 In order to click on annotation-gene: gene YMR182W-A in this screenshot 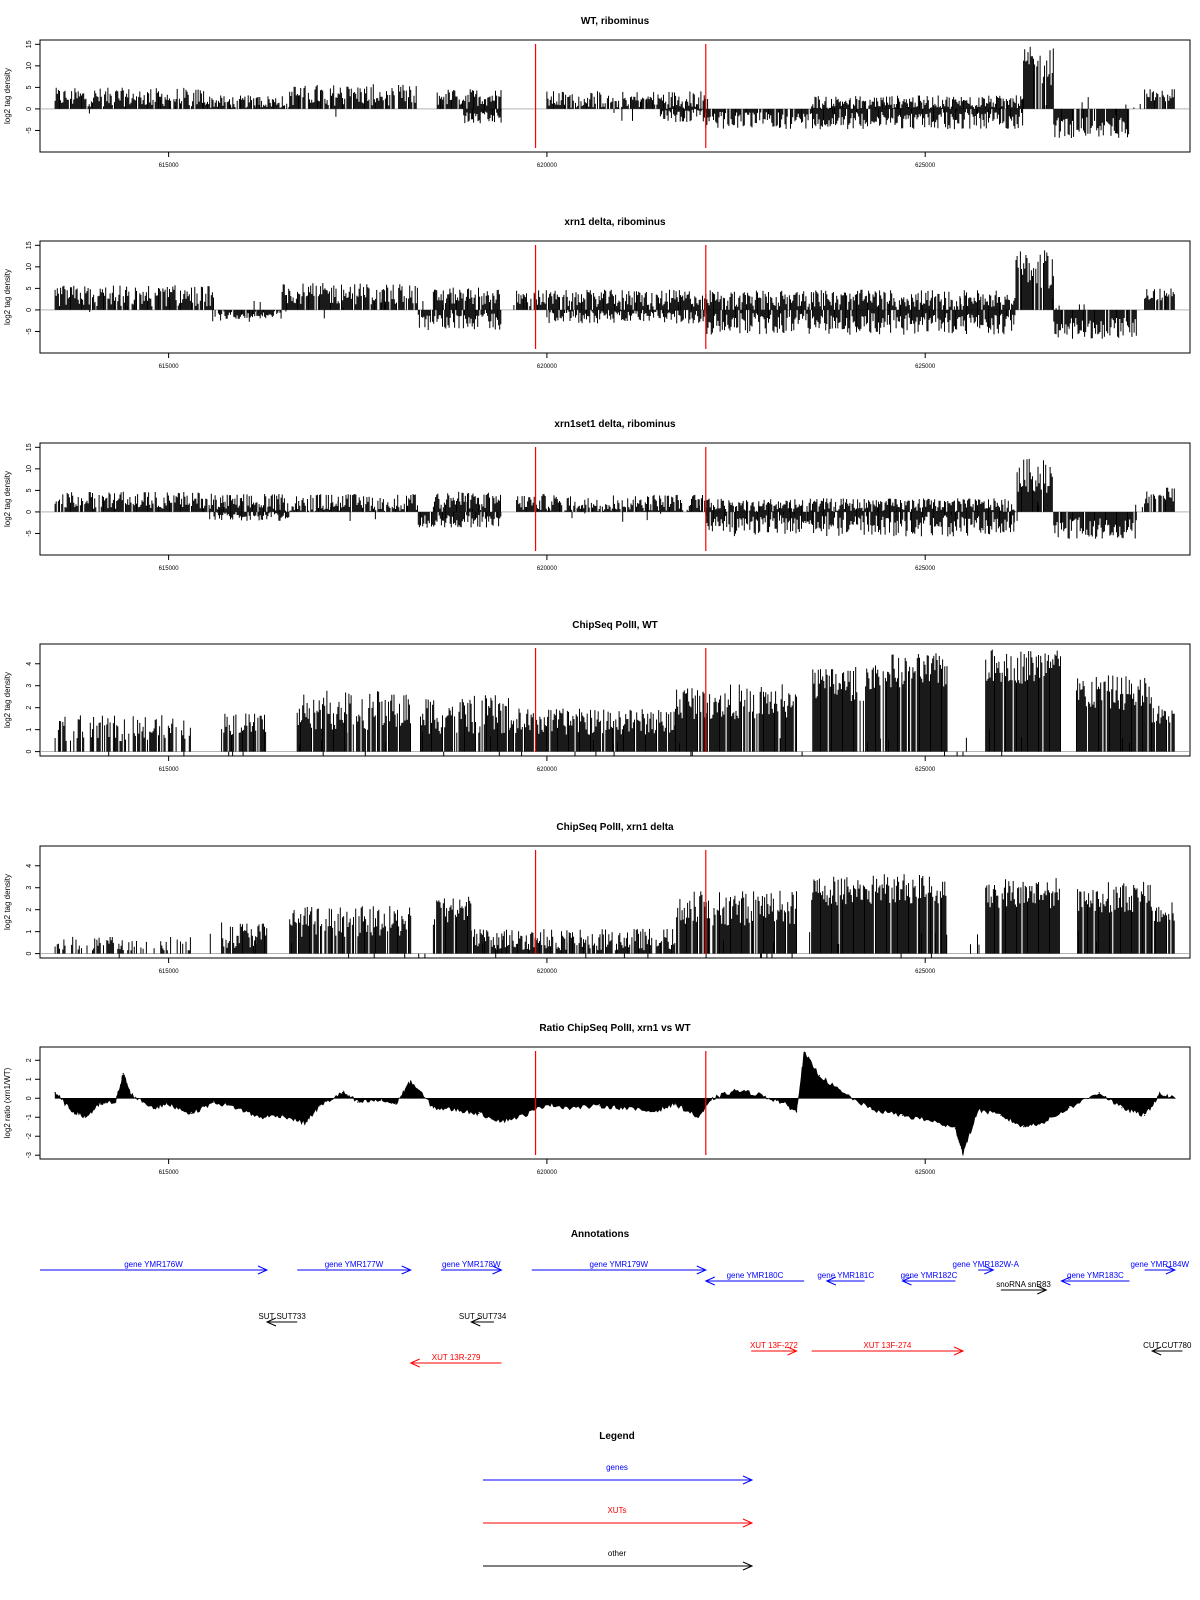, I will do `click(986, 1267)`.